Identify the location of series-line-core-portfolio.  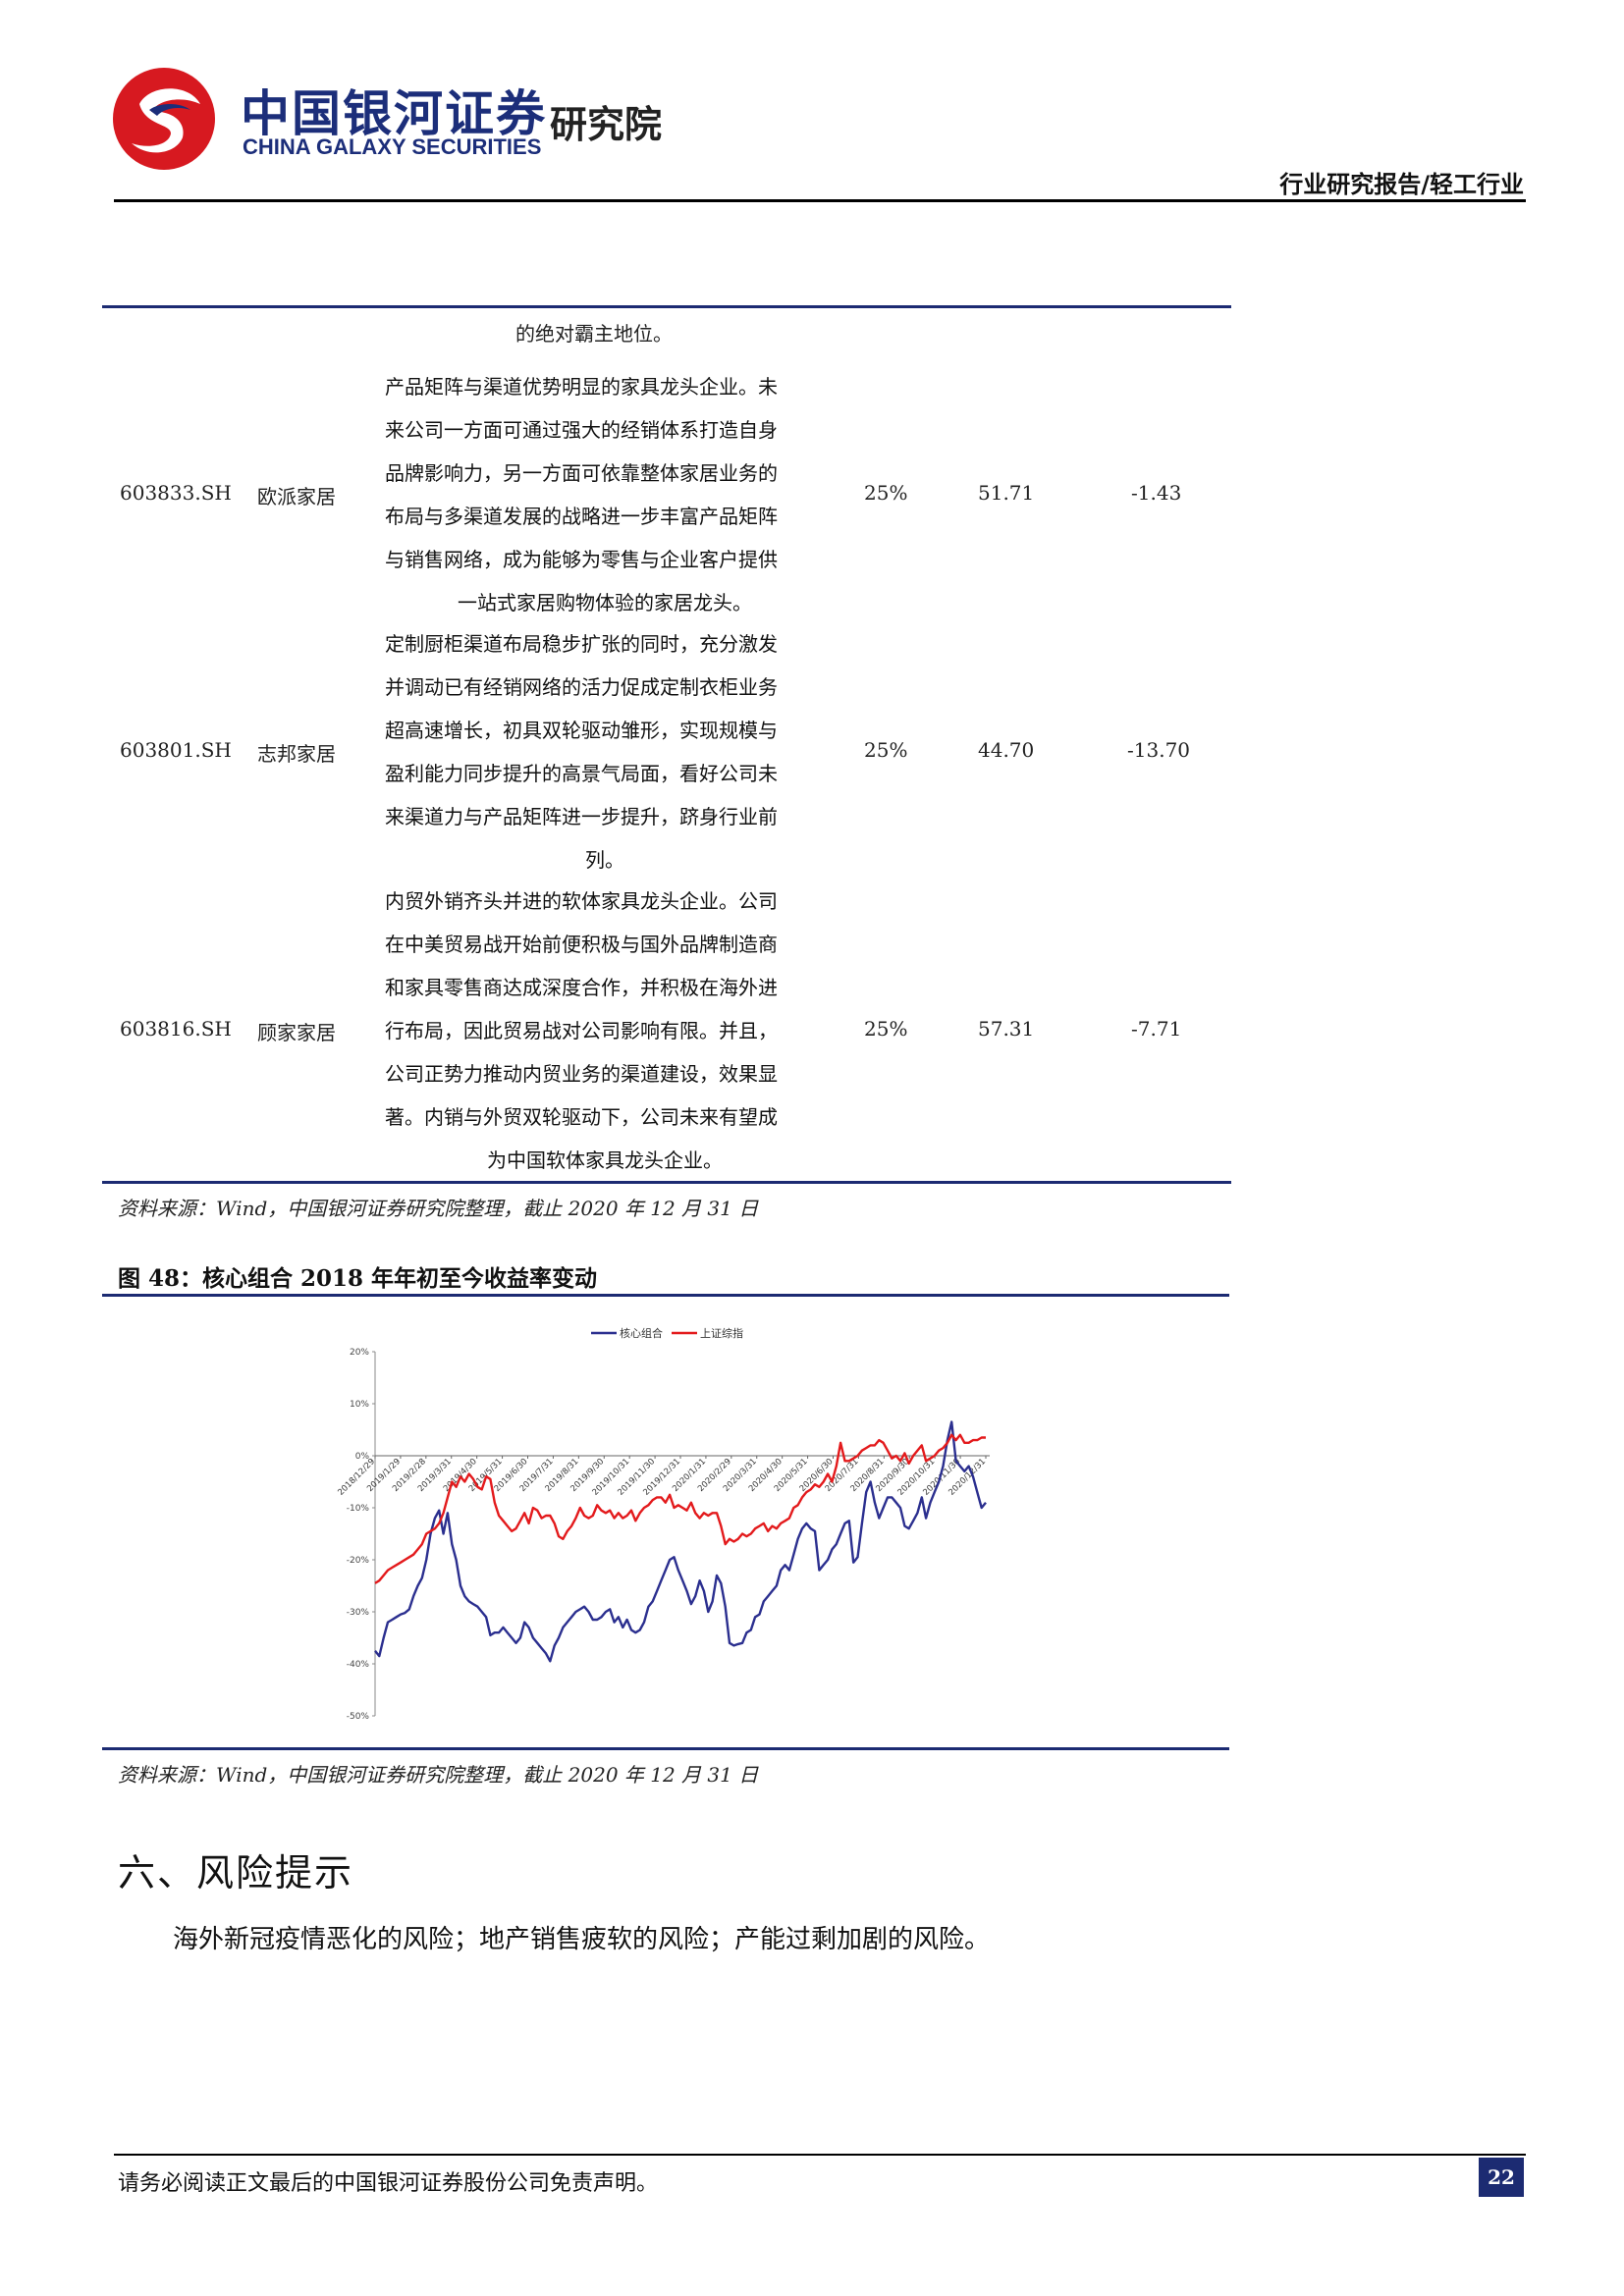
(680, 1542).